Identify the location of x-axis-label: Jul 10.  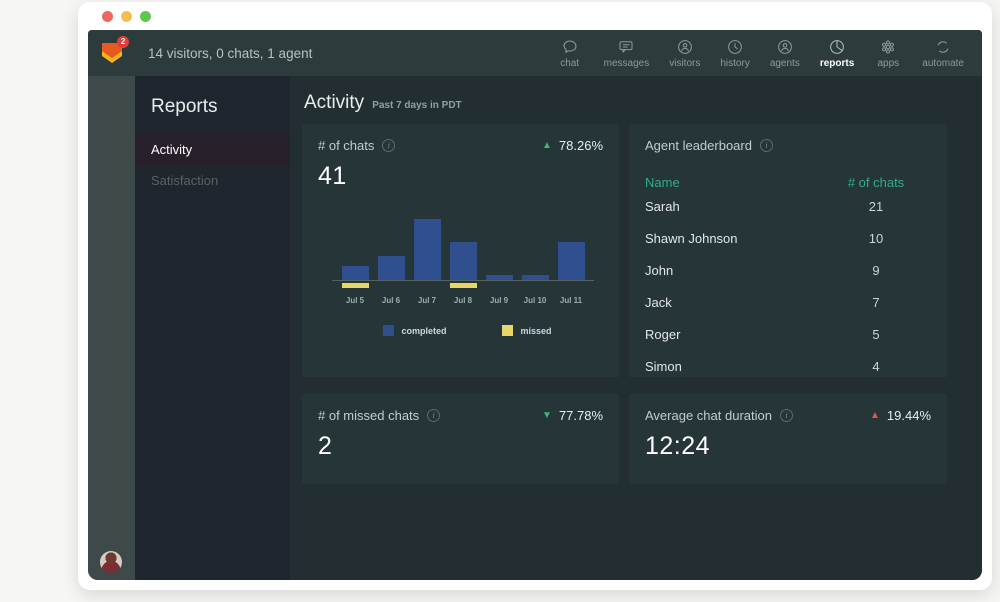
(535, 300).